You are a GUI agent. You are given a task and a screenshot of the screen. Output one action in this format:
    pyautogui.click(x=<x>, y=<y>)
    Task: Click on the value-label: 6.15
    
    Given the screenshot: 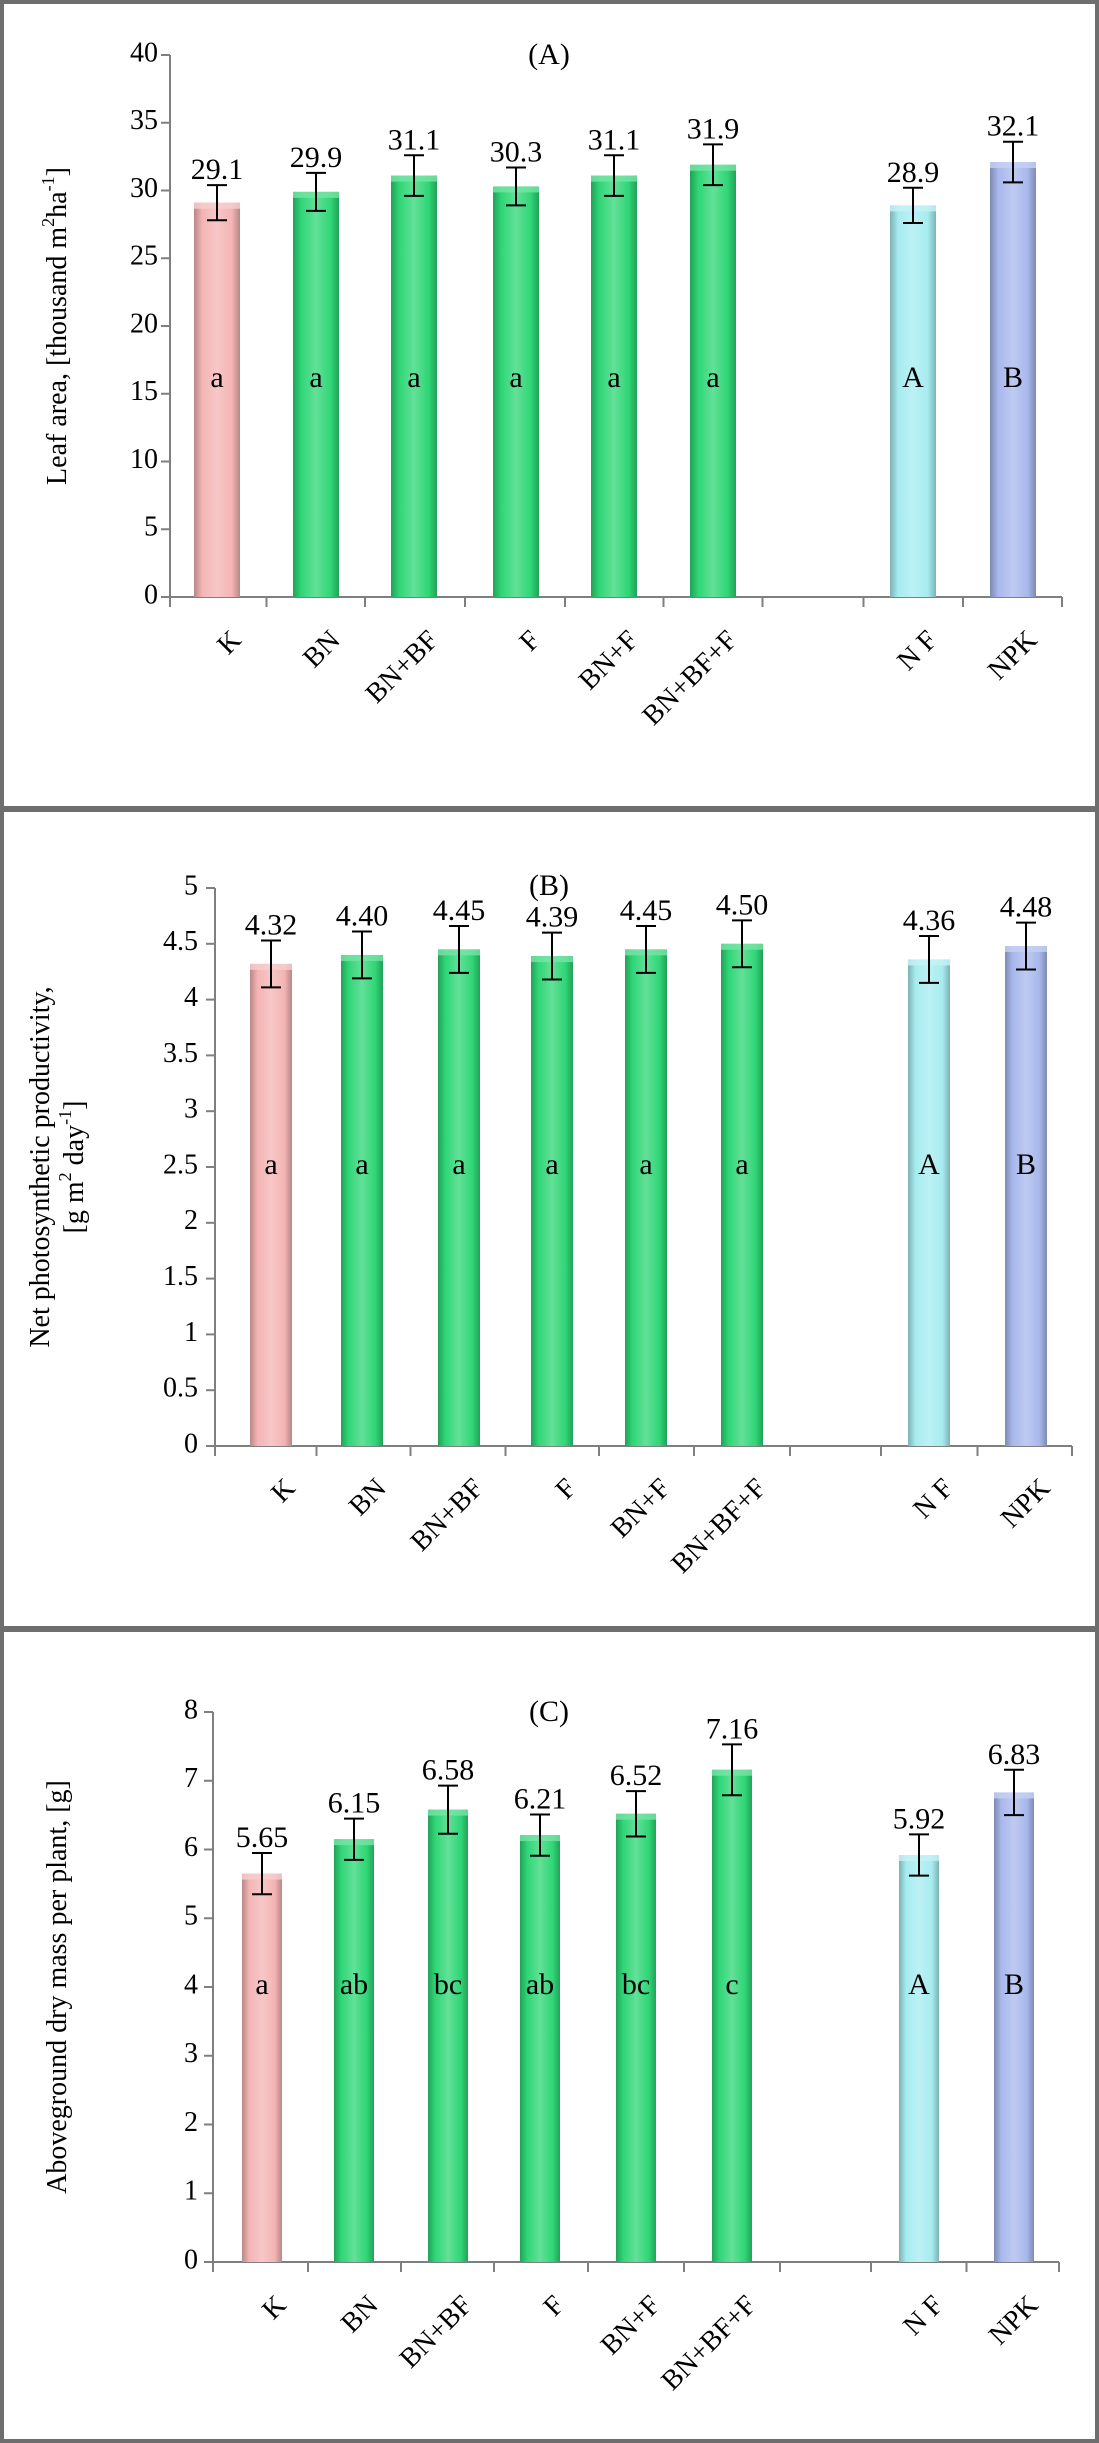 What is the action you would take?
    pyautogui.click(x=354, y=1803)
    